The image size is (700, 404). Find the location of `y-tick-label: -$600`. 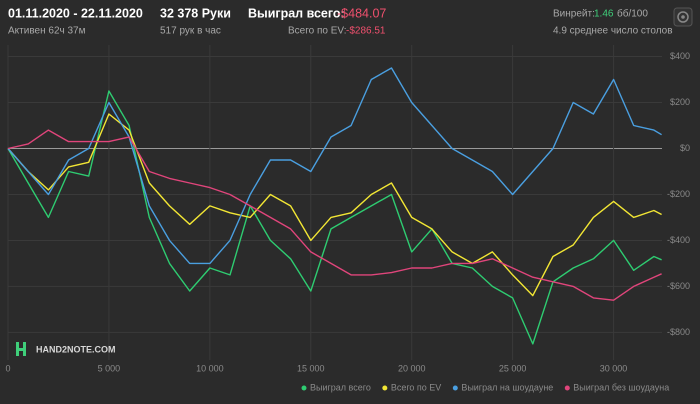

y-tick-label: -$600 is located at coordinates (678, 286).